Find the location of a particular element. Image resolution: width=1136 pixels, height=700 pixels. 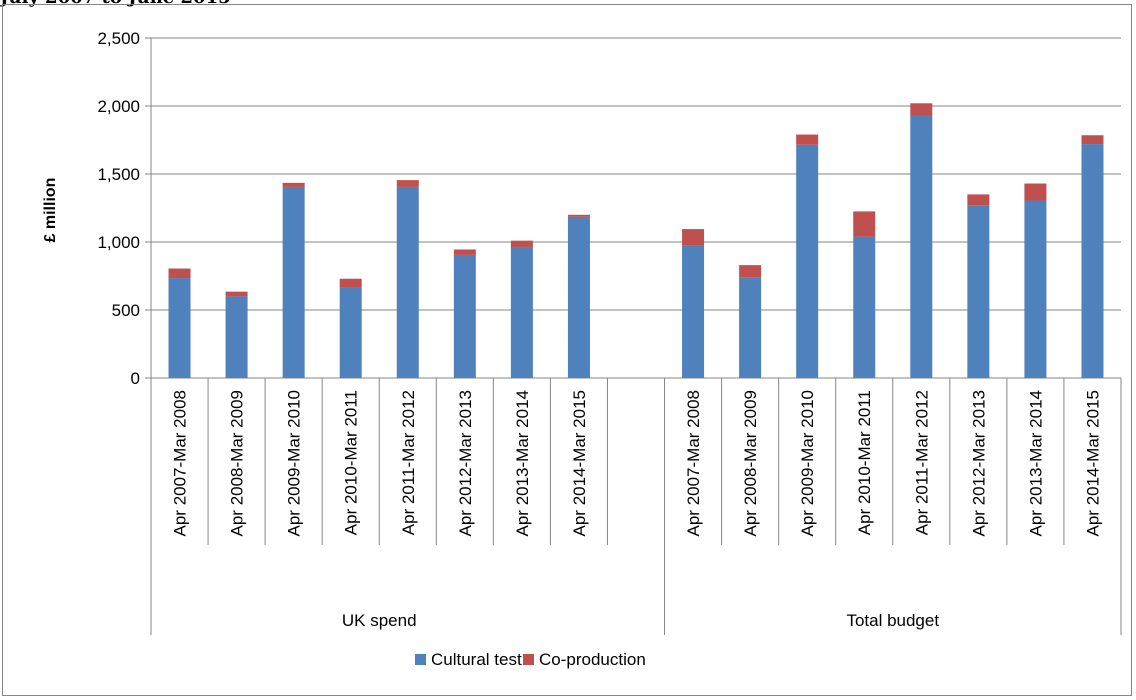

y-tick-label: 2,000 is located at coordinates (118, 106).